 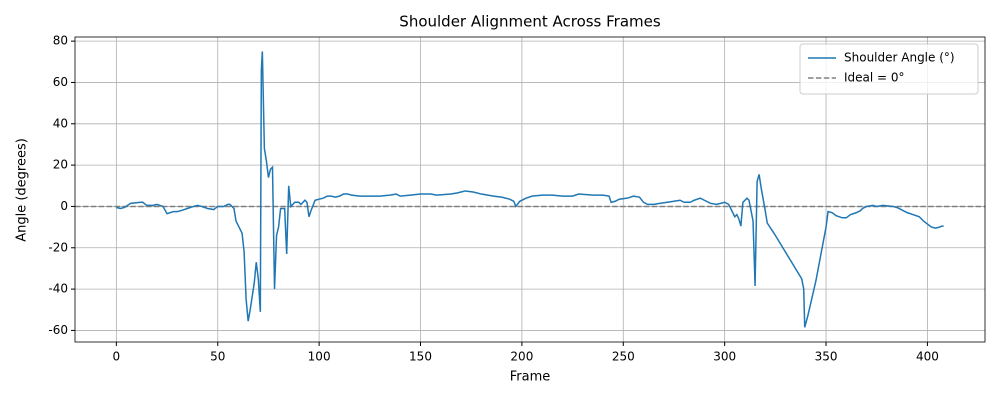 I want to click on y-tick-label: 20, so click(x=60, y=165).